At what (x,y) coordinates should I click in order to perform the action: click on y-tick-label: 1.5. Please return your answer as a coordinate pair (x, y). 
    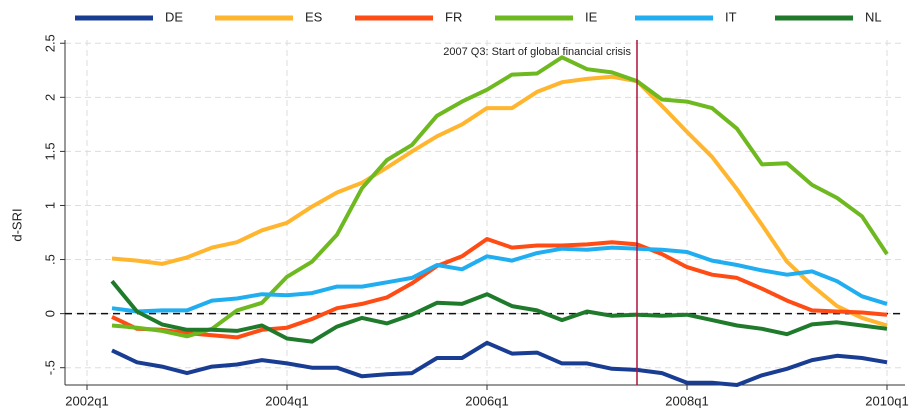
    Looking at the image, I should click on (49, 151).